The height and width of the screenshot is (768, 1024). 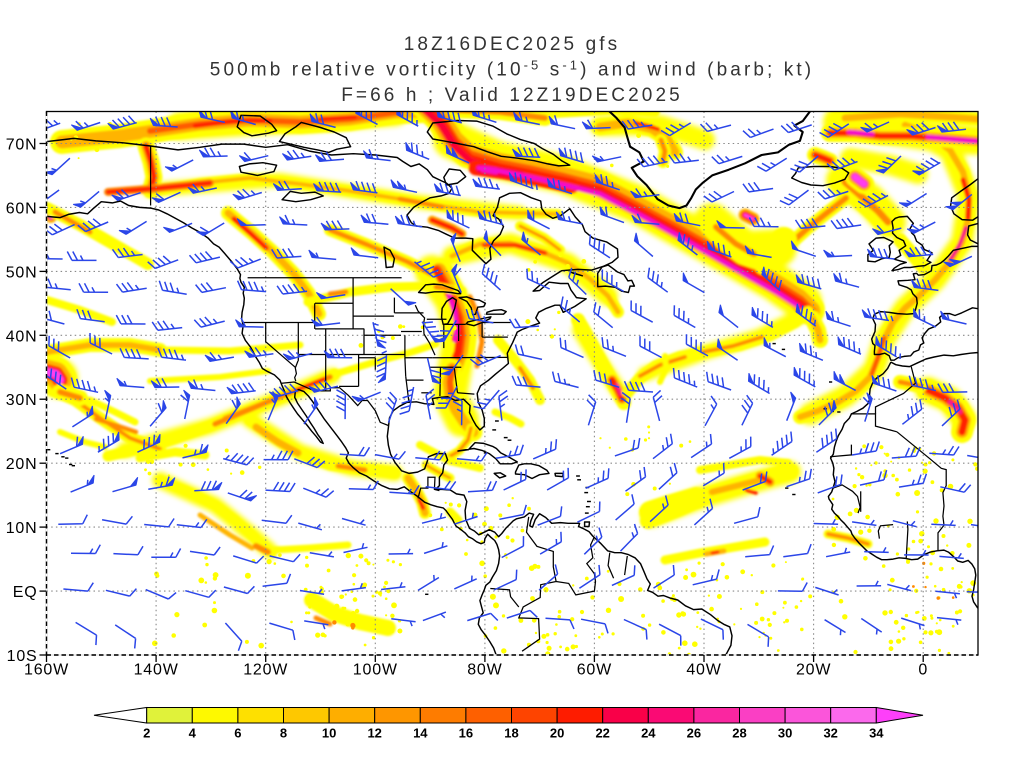 What do you see at coordinates (156, 670) in the screenshot?
I see `svg-text: 140W` at bounding box center [156, 670].